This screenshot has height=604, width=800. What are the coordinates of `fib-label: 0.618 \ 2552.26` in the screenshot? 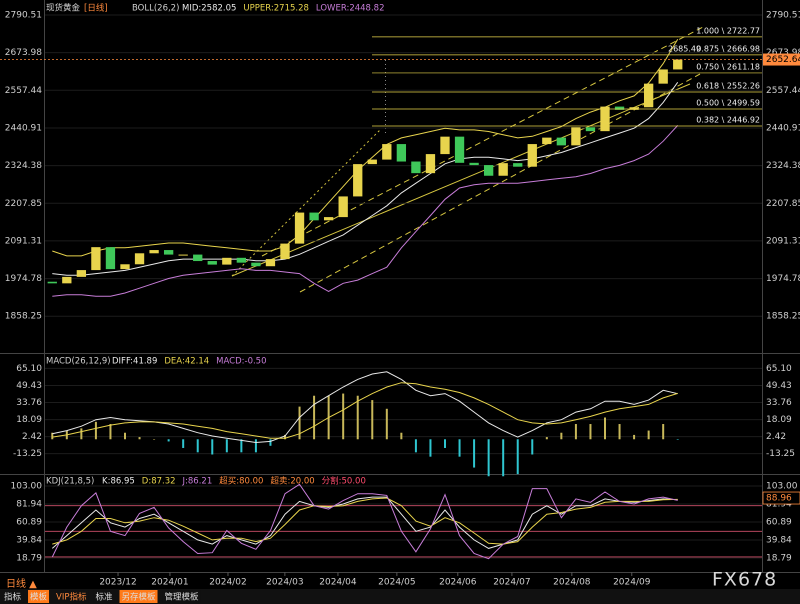 It's located at (728, 85).